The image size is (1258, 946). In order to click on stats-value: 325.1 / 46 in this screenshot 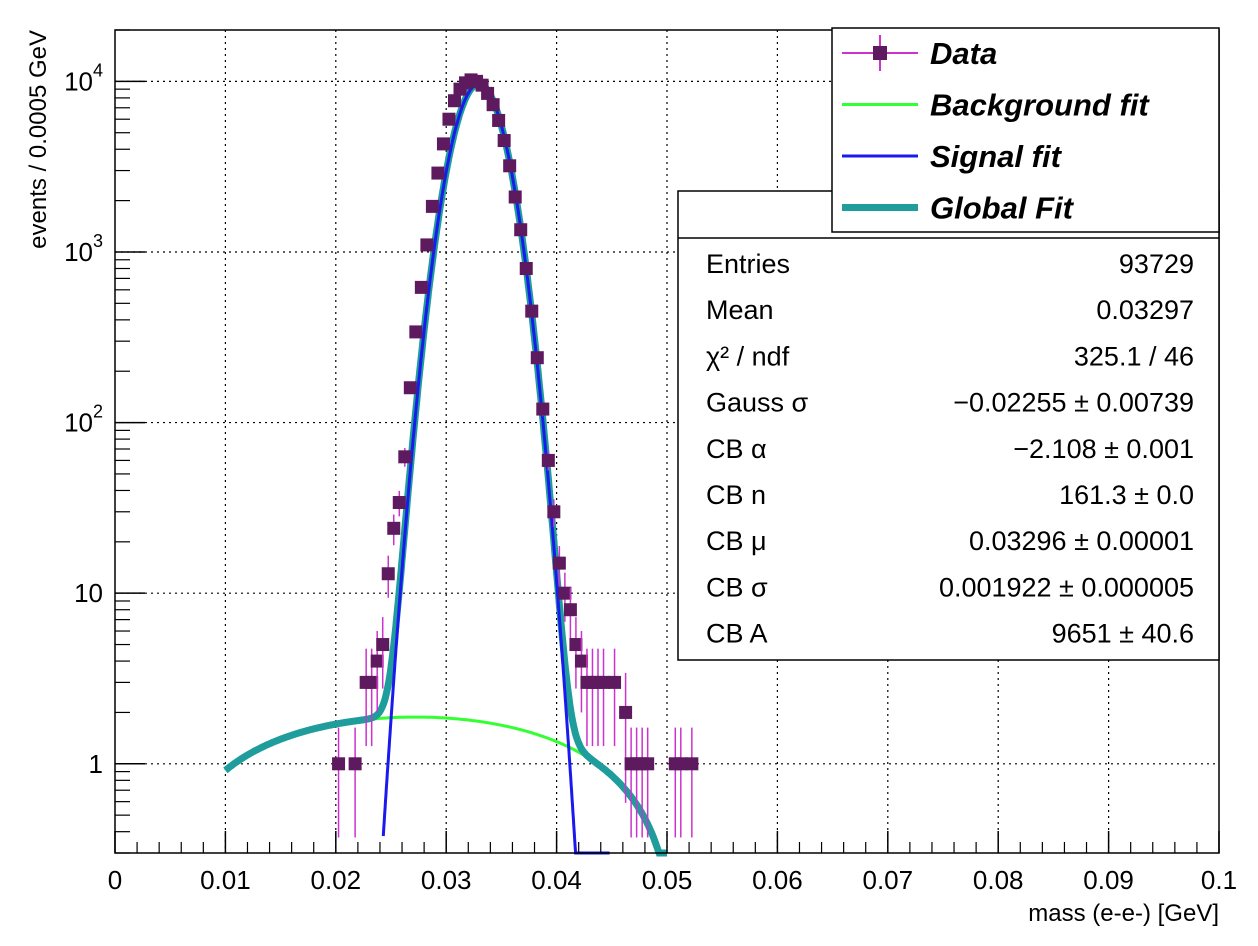, I will do `click(1134, 356)`.